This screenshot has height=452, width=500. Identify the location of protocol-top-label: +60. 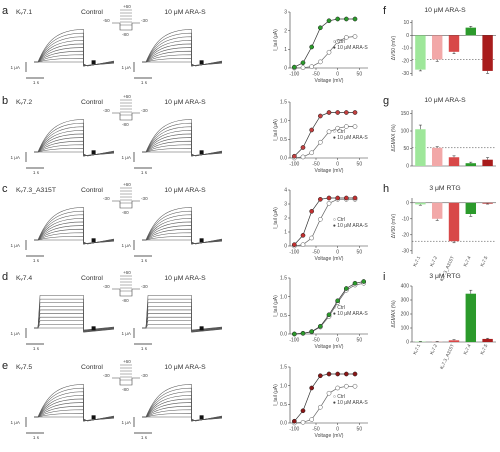
(127, 272).